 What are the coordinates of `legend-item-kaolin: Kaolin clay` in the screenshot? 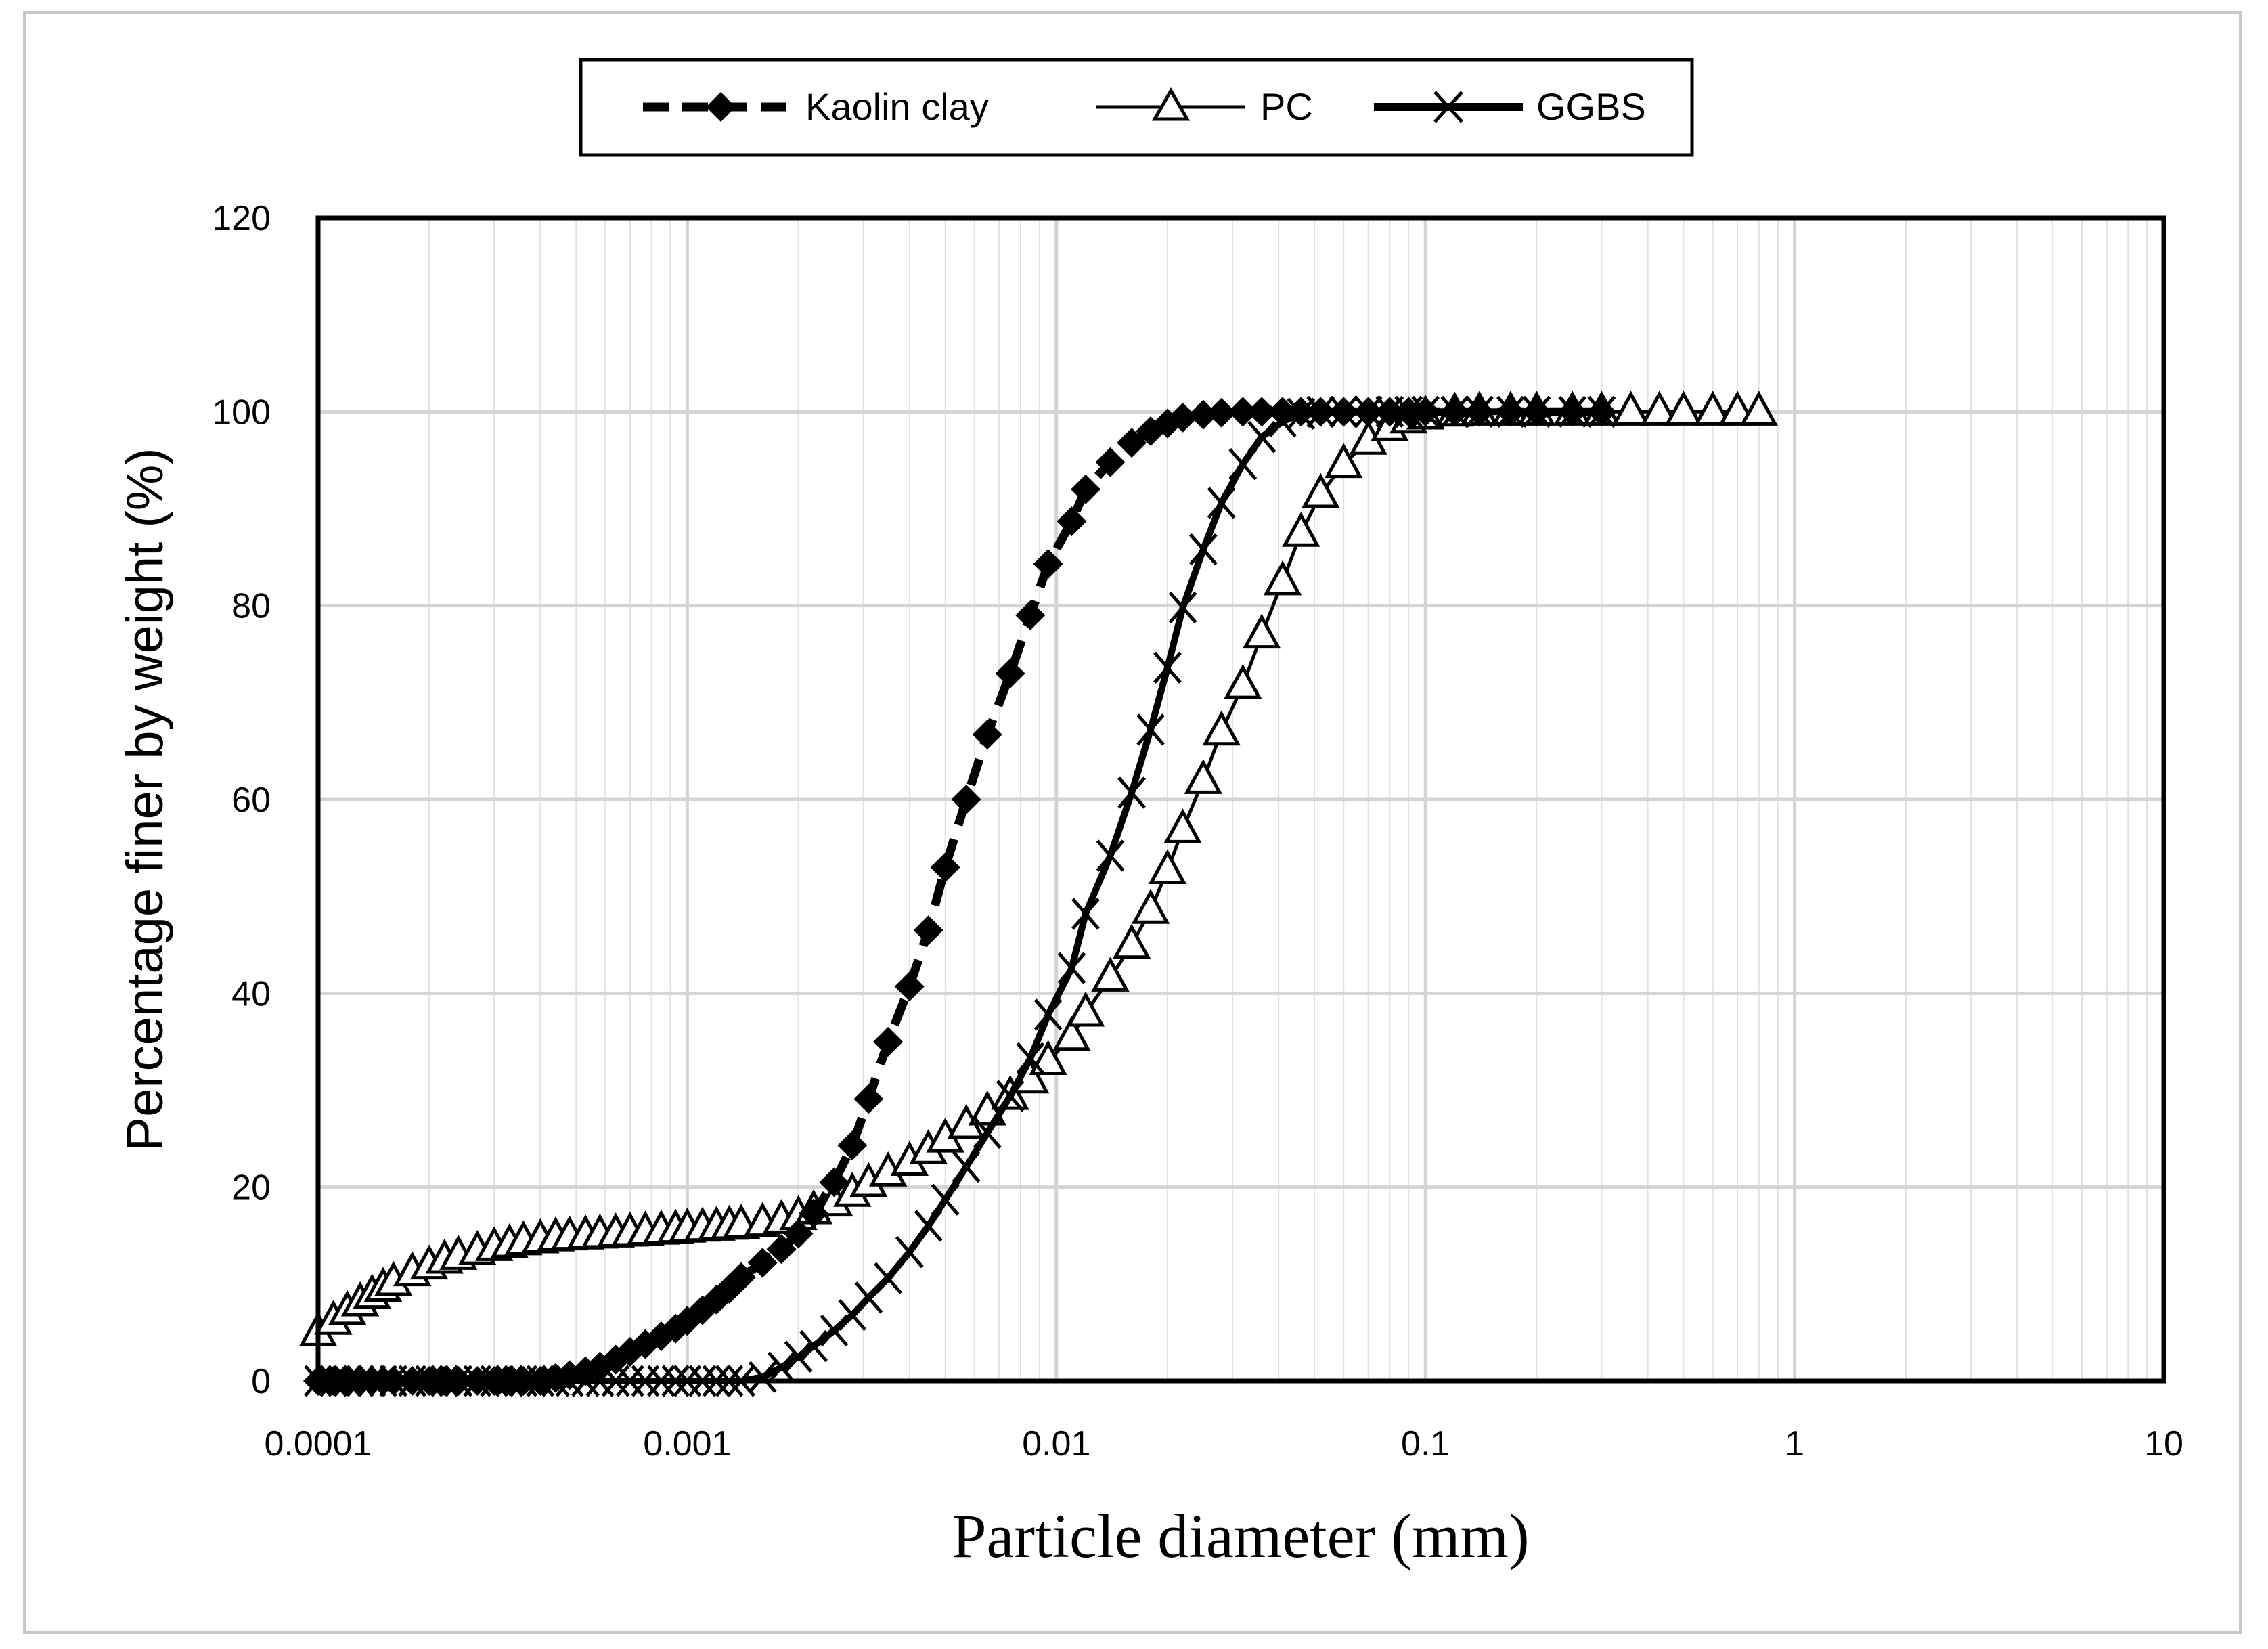 It's located at (816, 107).